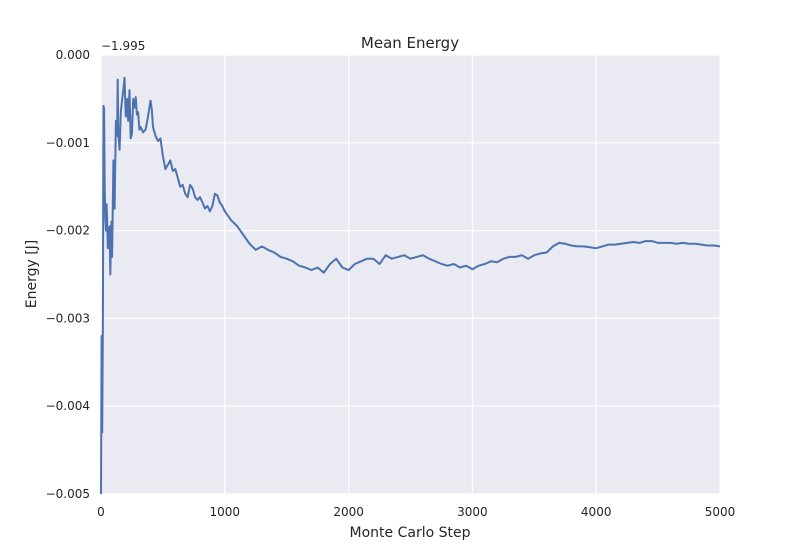  What do you see at coordinates (68, 318) in the screenshot?
I see `y-tick-label: −0.003` at bounding box center [68, 318].